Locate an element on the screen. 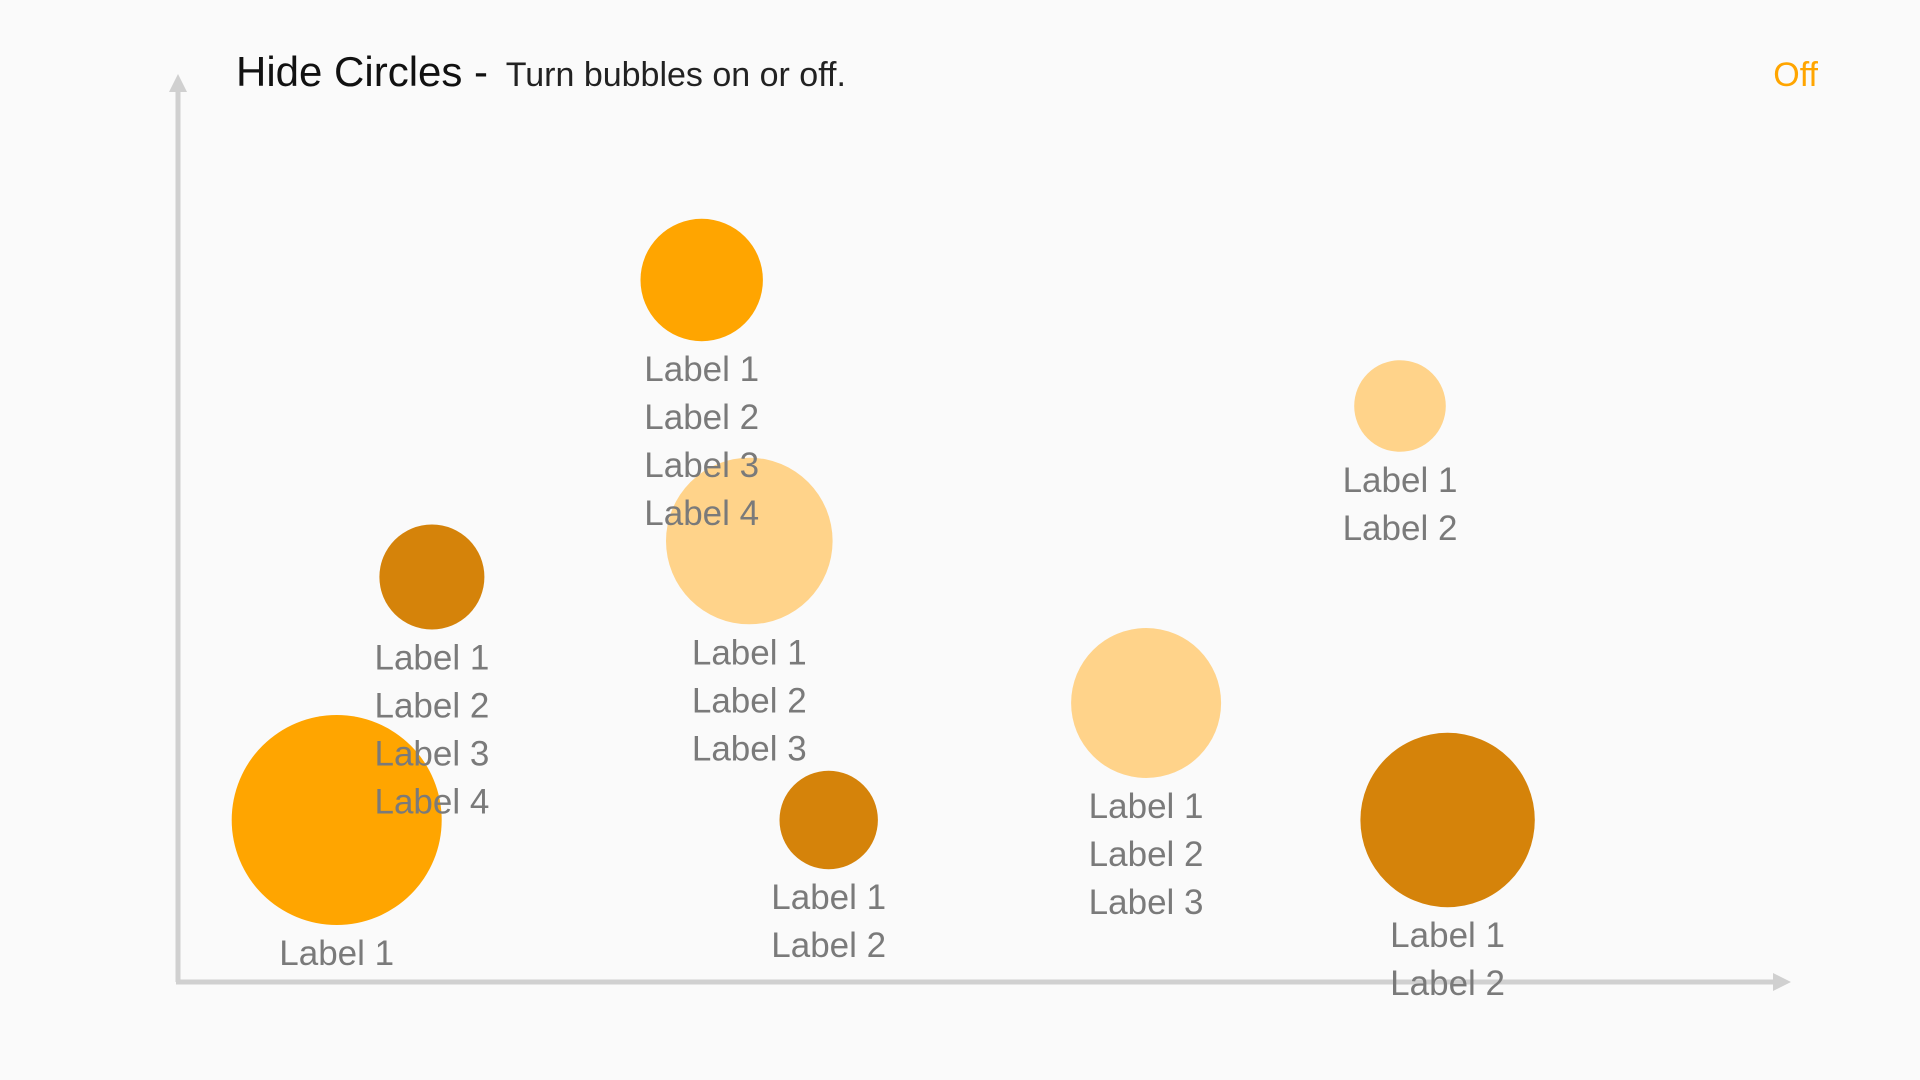  bubble-6-label-3: Label 3 is located at coordinates (1146, 902).